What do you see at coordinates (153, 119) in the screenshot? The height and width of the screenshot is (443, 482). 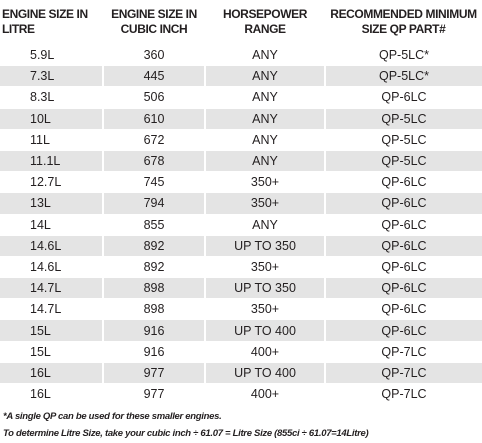 I see `table-cell: 610` at bounding box center [153, 119].